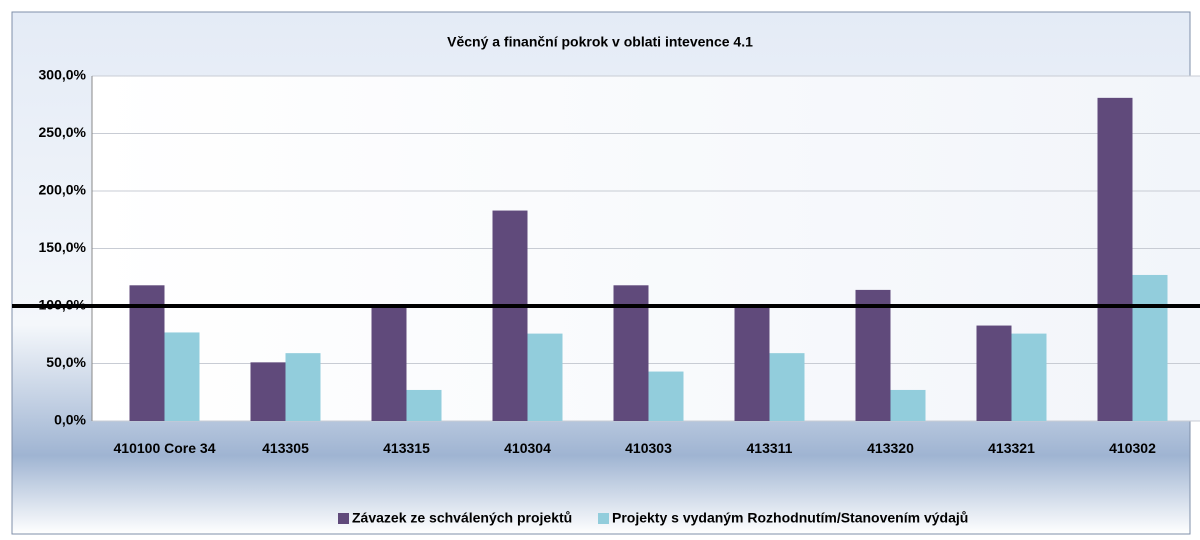 The image size is (1200, 540). What do you see at coordinates (1132, 448) in the screenshot?
I see `x-tick-label: 410302` at bounding box center [1132, 448].